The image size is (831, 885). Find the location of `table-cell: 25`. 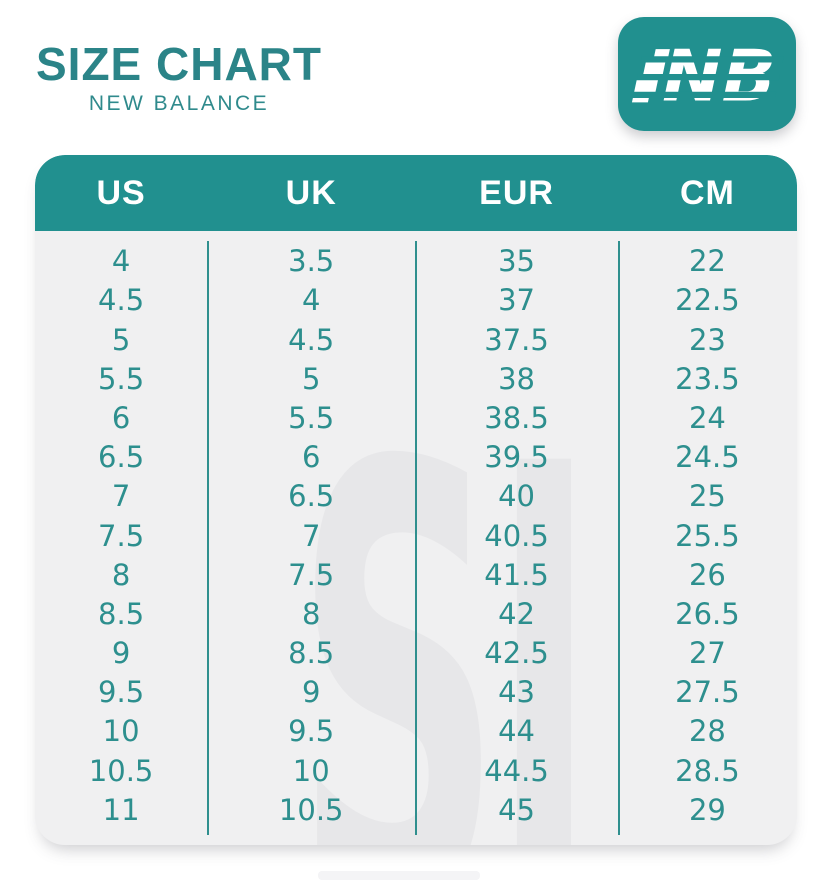

table-cell: 25 is located at coordinates (707, 496).